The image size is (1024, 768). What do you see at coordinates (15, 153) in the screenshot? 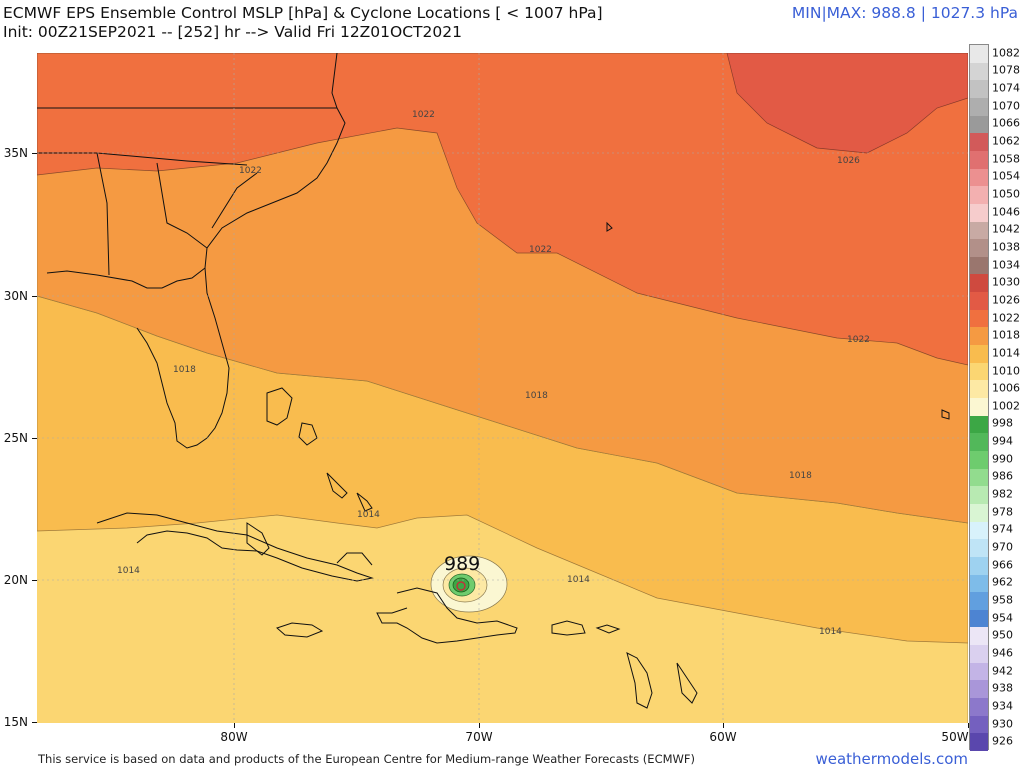
I see `latitude-label: 35N` at bounding box center [15, 153].